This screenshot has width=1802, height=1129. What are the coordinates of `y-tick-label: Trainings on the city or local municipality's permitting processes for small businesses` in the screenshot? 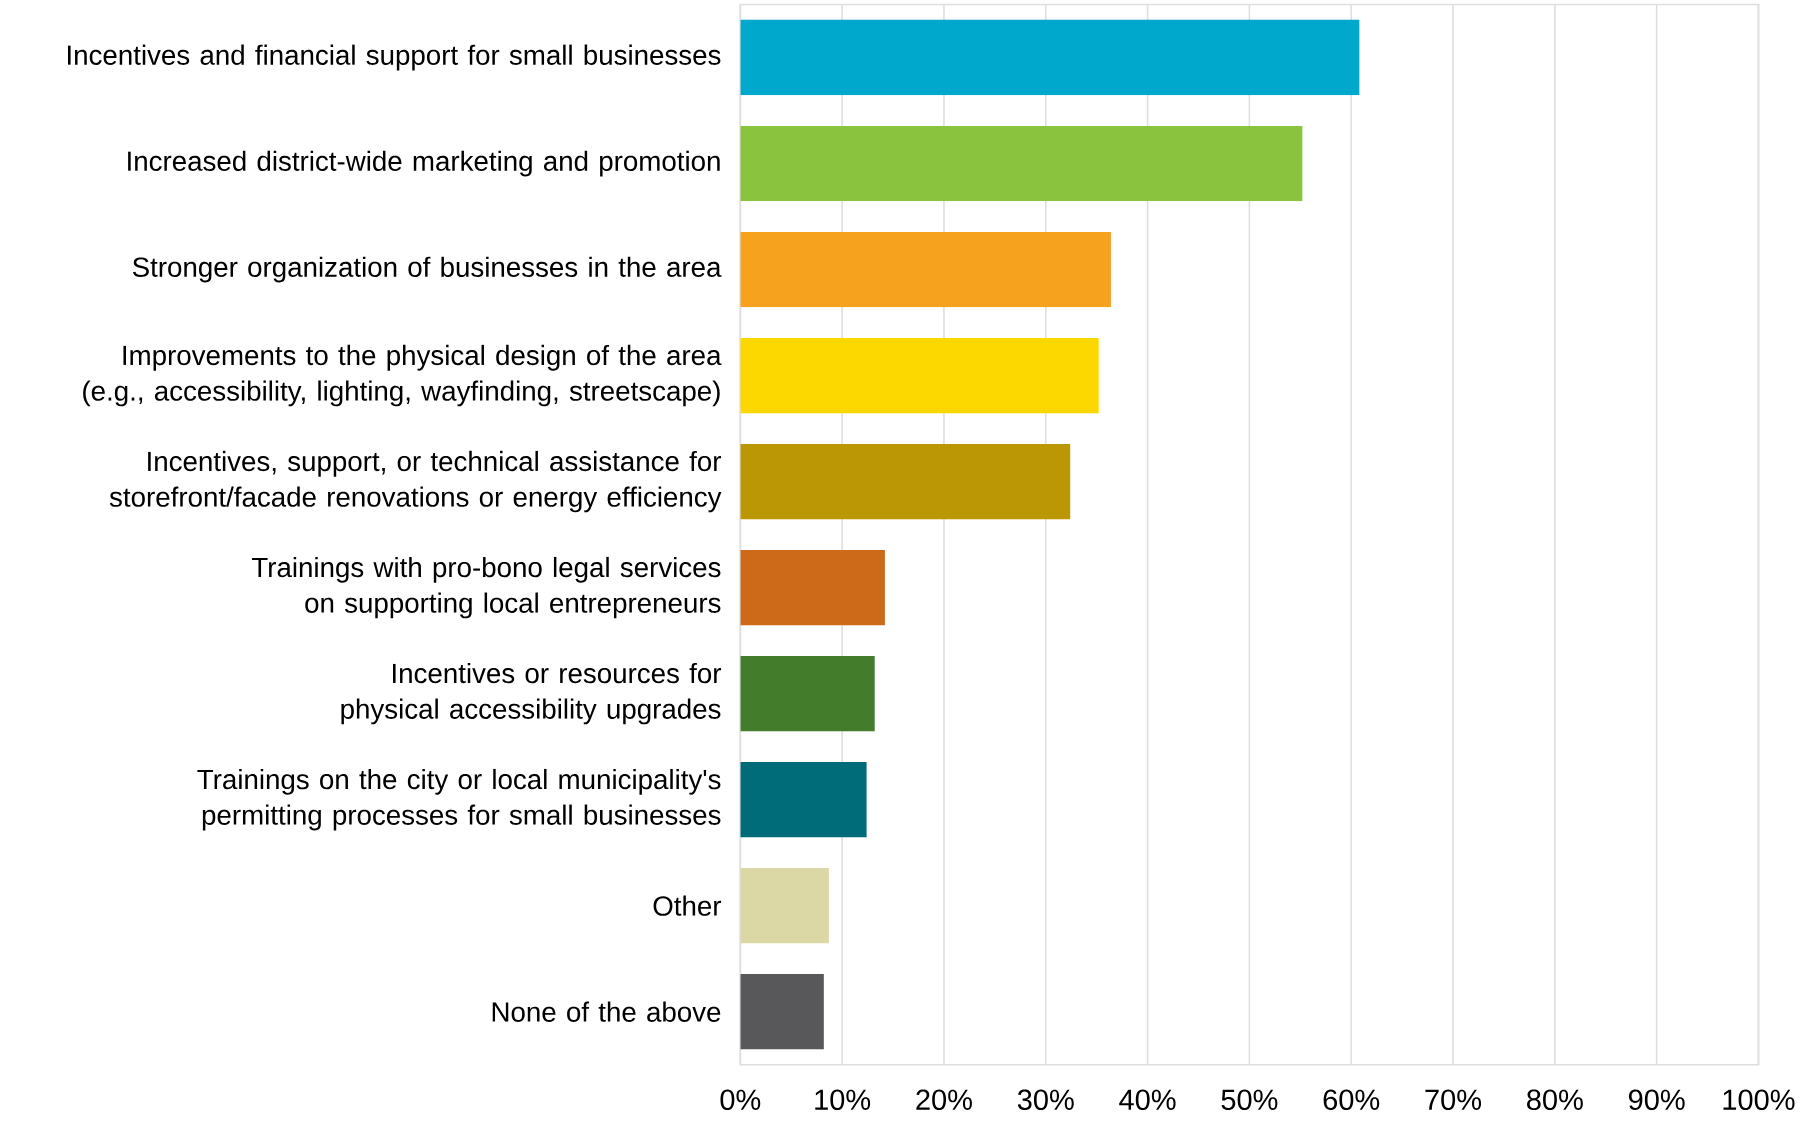 It's located at (459, 799).